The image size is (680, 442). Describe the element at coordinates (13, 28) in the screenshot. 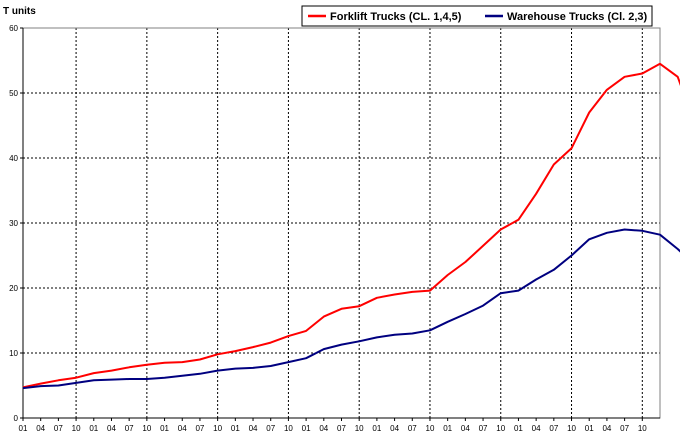

I see `y-tick-label: 60` at that location.